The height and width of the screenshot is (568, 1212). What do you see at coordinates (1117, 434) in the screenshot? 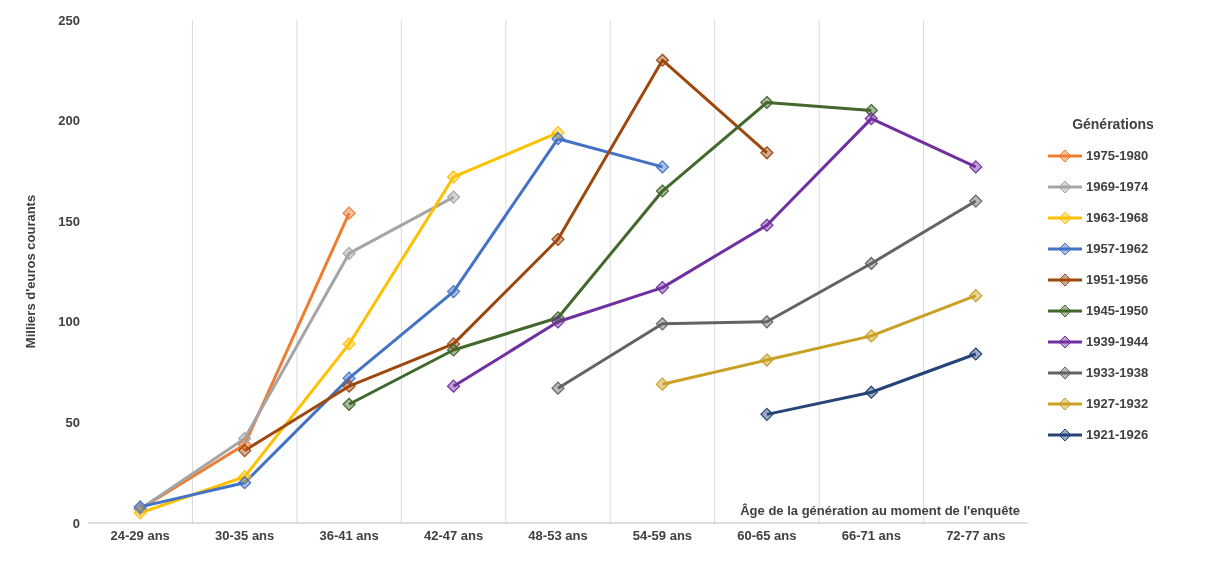
I see `legend-label: 1921-1926` at bounding box center [1117, 434].